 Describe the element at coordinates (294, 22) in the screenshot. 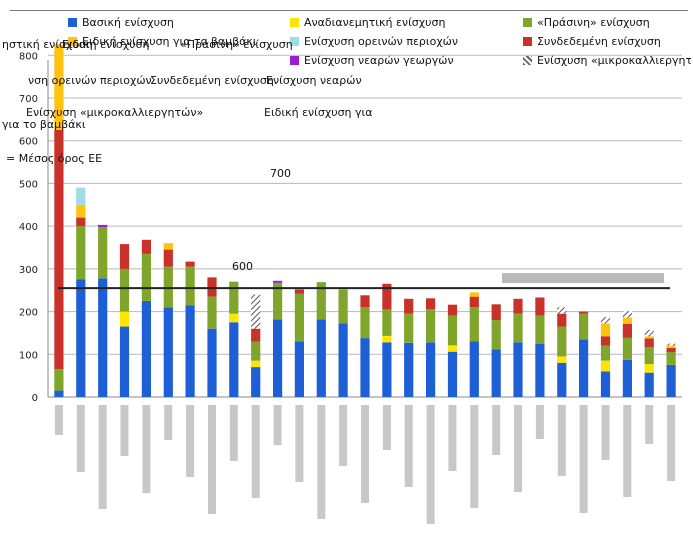

I see `legend-swatch-redistributive` at that location.